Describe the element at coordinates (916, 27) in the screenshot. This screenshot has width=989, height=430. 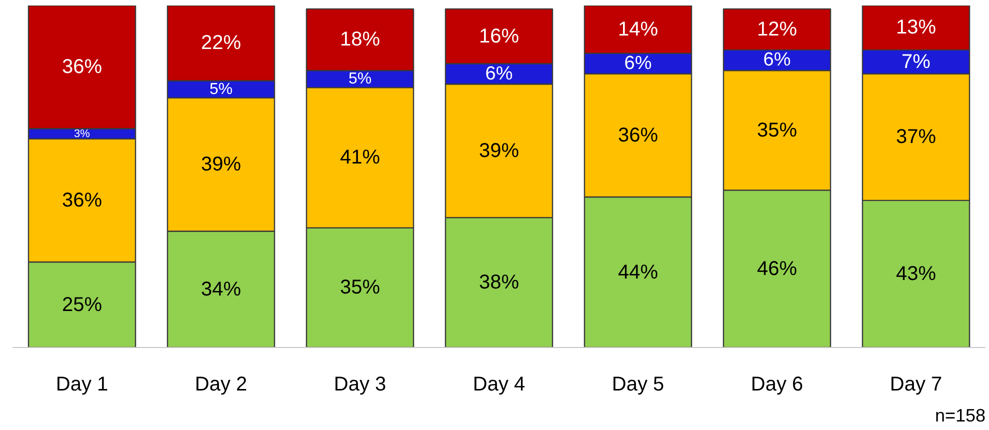
I see `data-label: 13%` at that location.